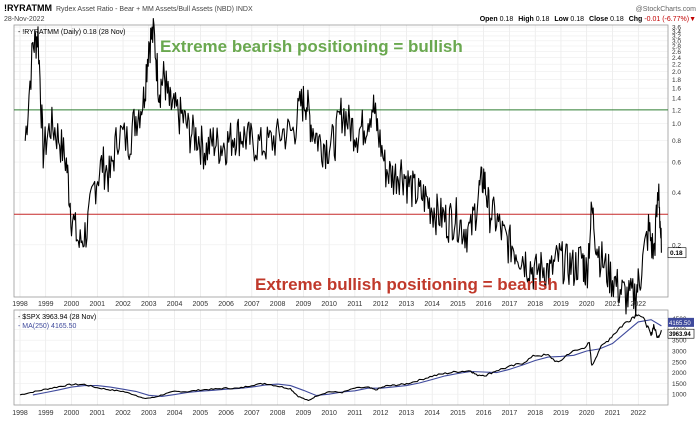  What do you see at coordinates (679, 384) in the screenshot?
I see `y-tick-label: 1500` at bounding box center [679, 384].